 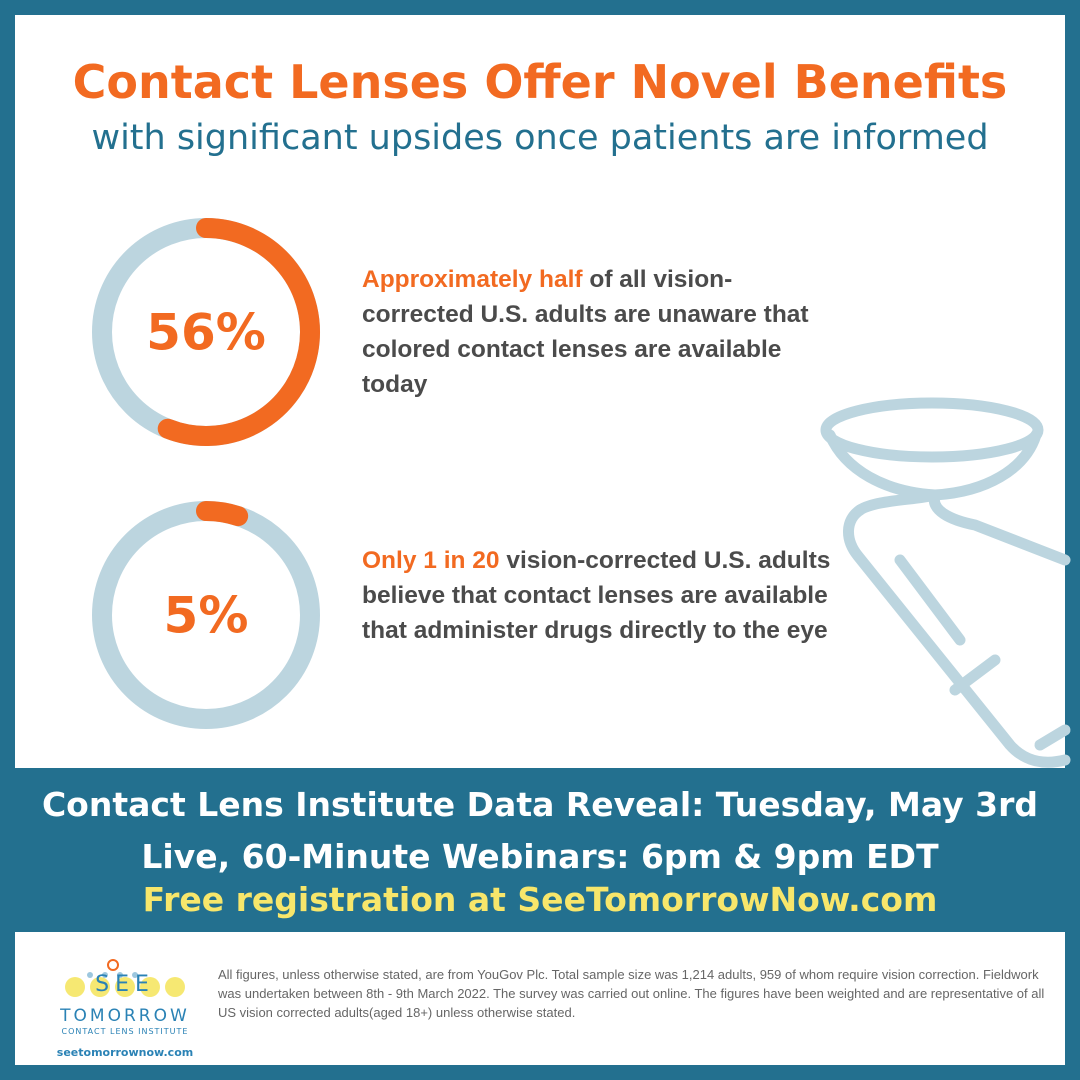 I want to click on logo-word: TOMORROW, so click(x=125, y=1016).